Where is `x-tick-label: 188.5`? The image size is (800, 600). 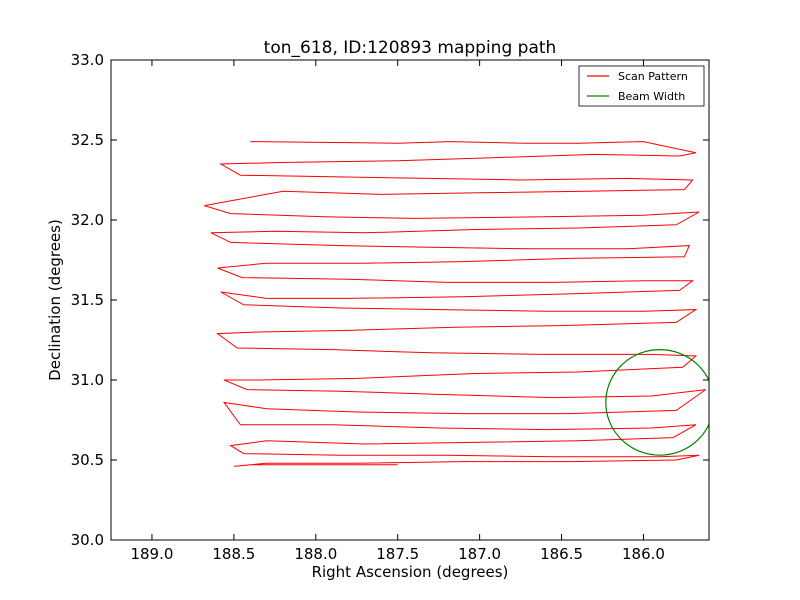 x-tick-label: 188.5 is located at coordinates (233, 554).